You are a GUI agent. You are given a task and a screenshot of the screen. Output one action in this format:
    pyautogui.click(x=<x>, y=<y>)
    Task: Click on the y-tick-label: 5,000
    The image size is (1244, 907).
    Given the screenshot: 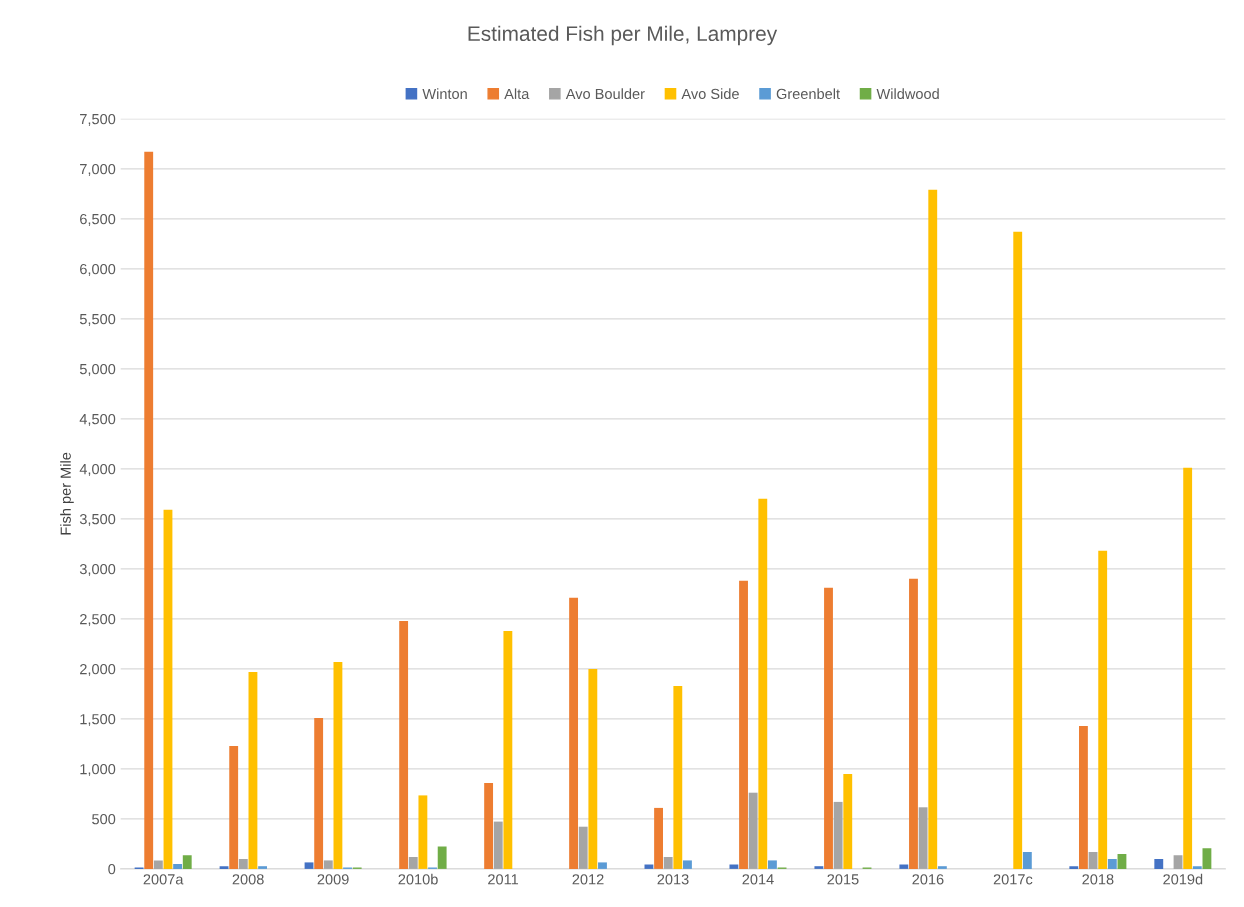 What is the action you would take?
    pyautogui.click(x=97, y=369)
    